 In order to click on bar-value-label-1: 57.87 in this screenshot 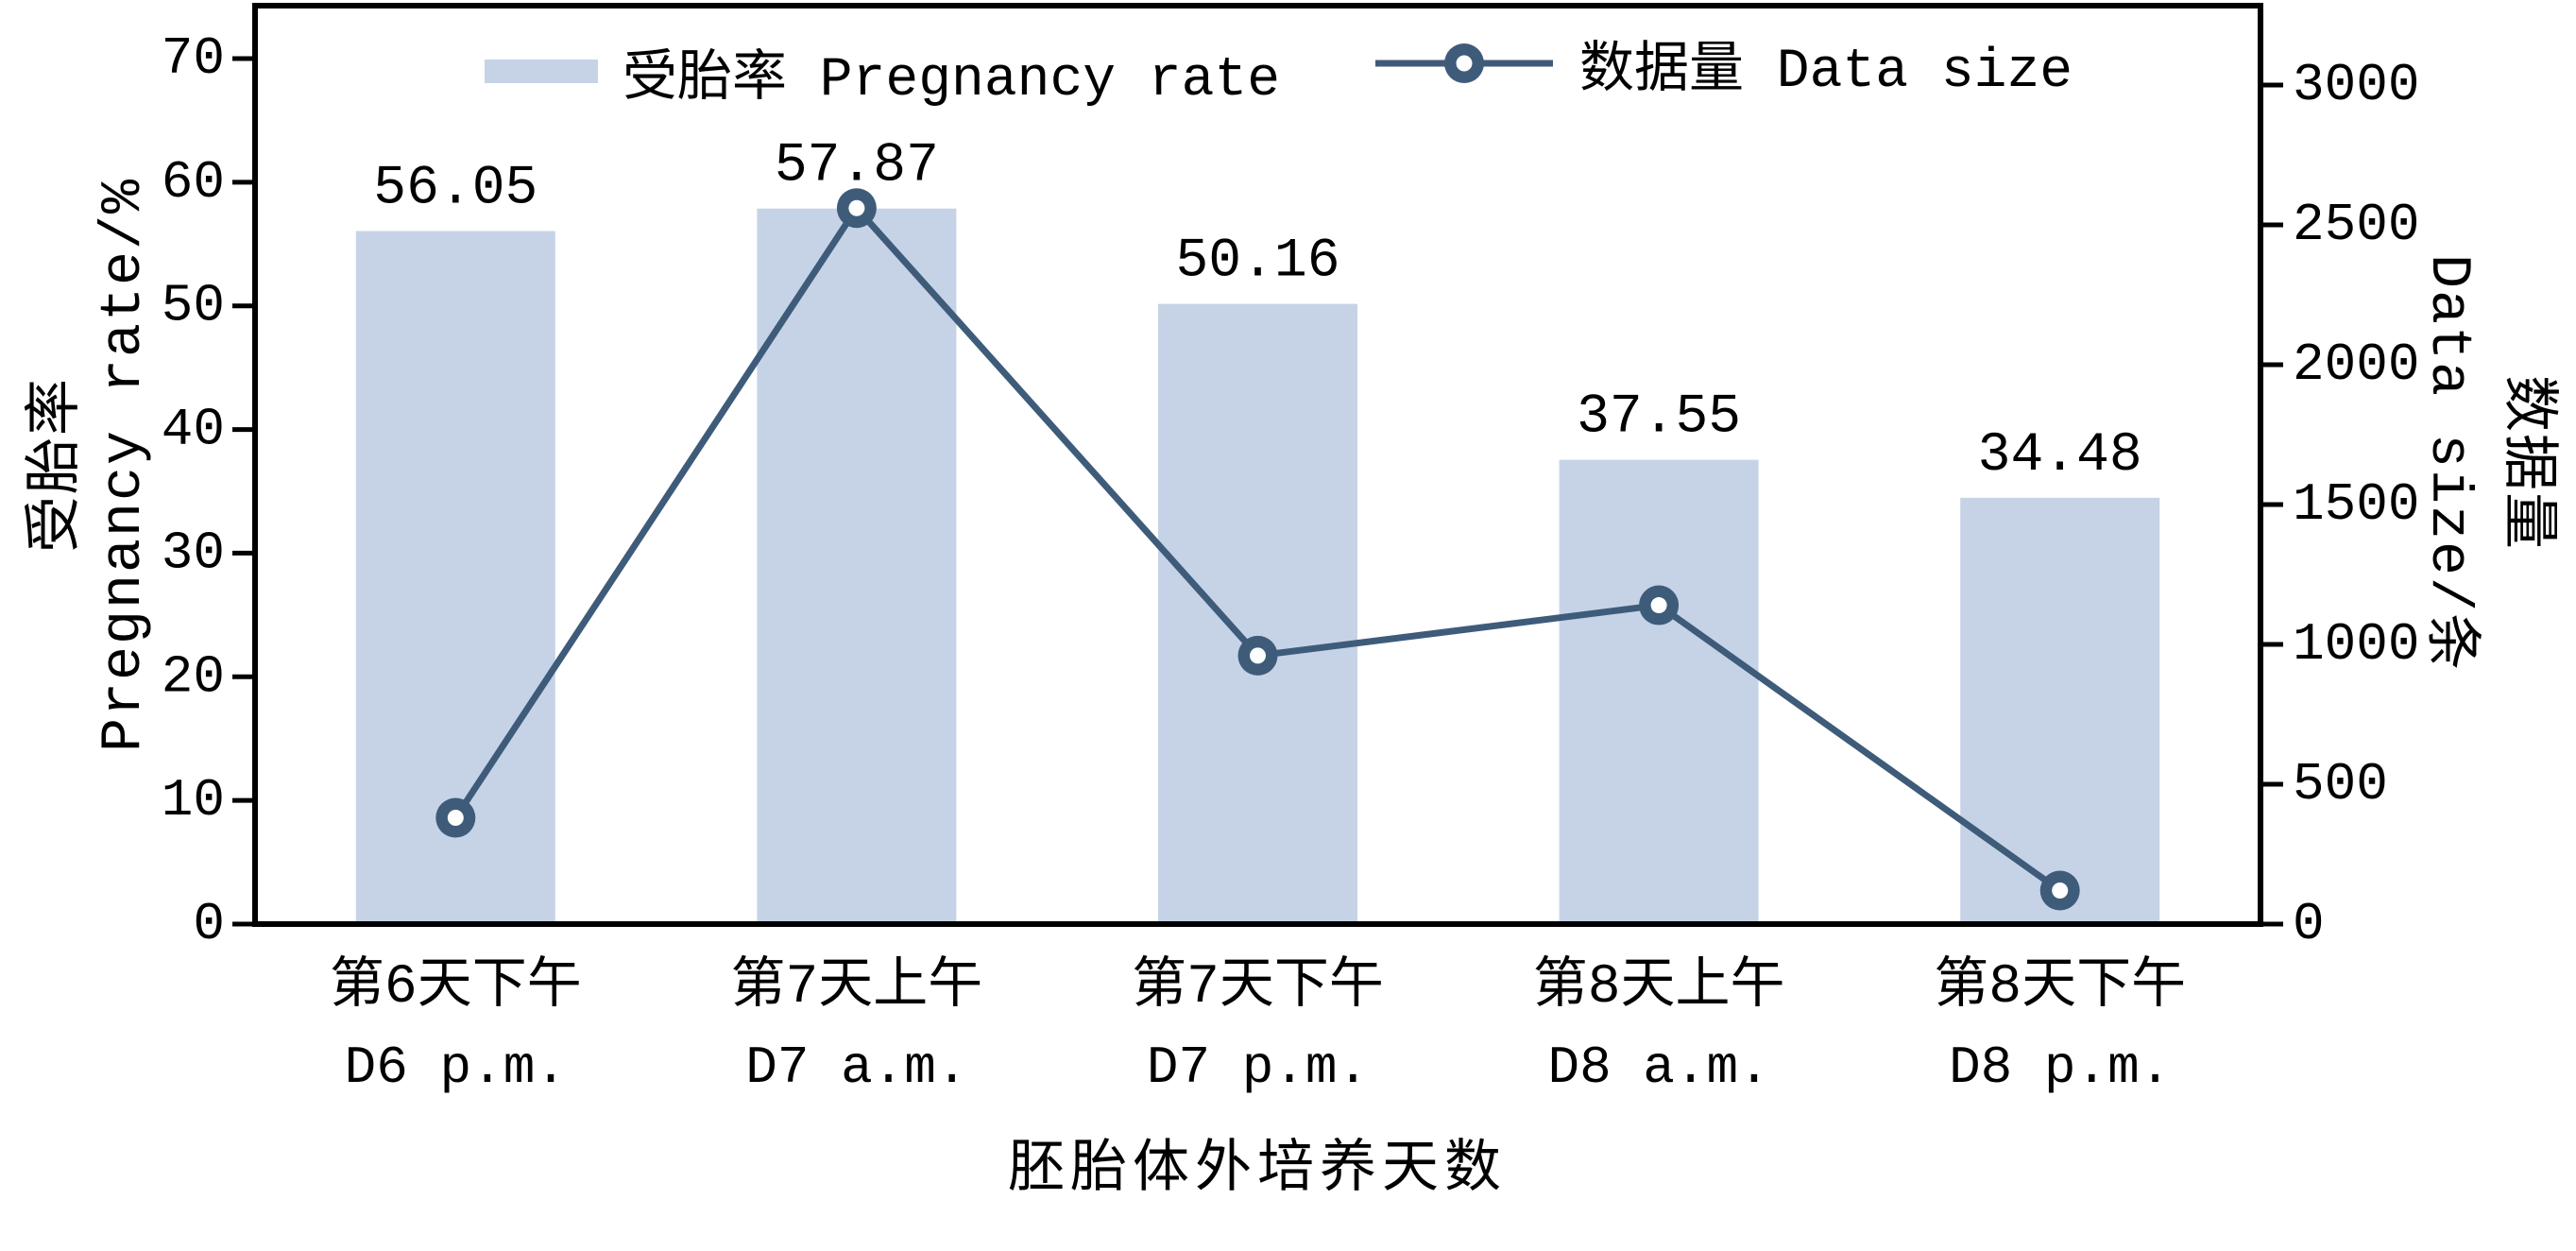, I will do `click(857, 166)`.